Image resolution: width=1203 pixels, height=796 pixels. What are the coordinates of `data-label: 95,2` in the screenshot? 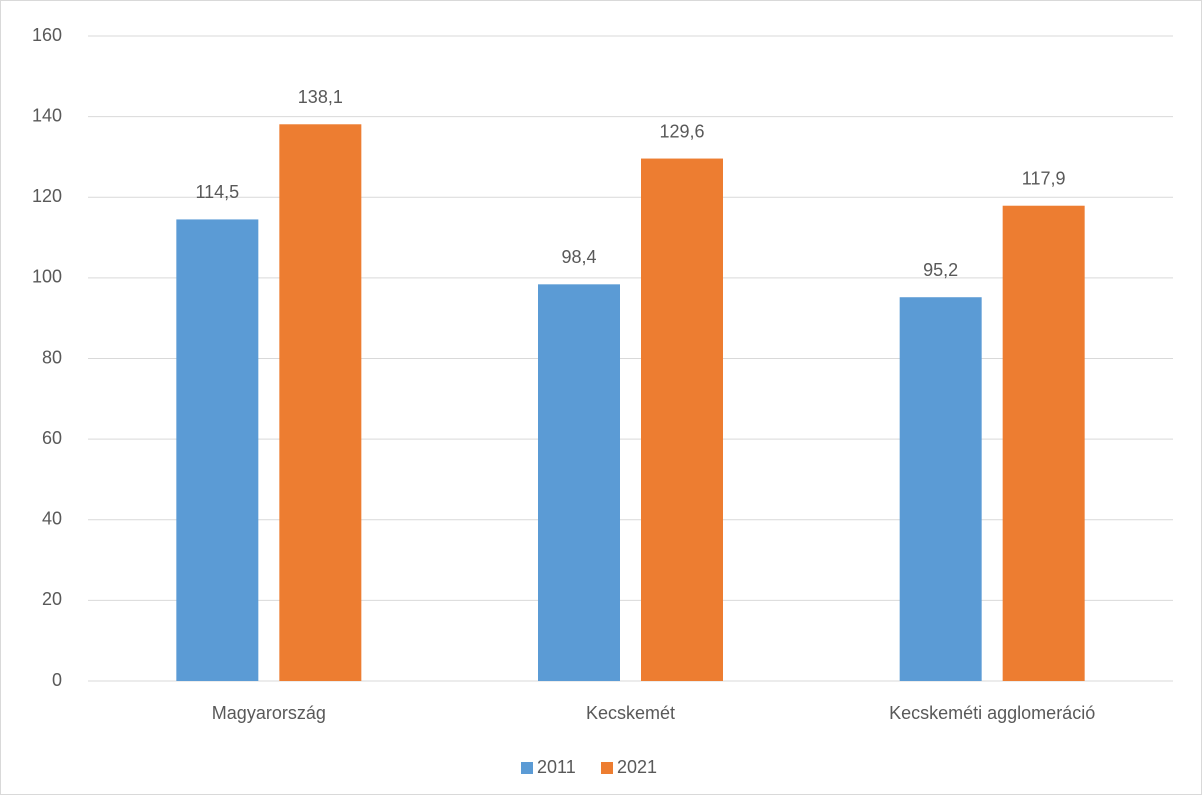 It's located at (940, 270).